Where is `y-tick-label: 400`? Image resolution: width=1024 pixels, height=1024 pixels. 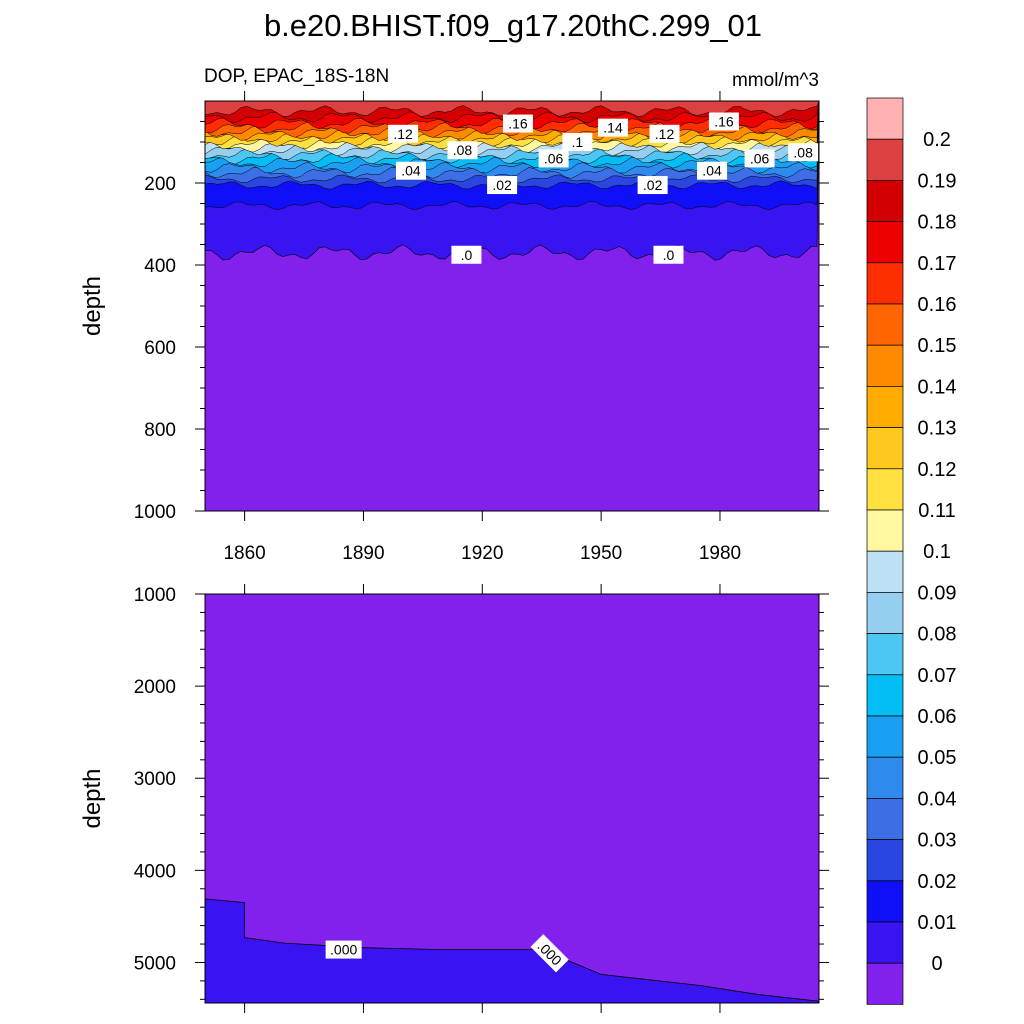 y-tick-label: 400 is located at coordinates (160, 266).